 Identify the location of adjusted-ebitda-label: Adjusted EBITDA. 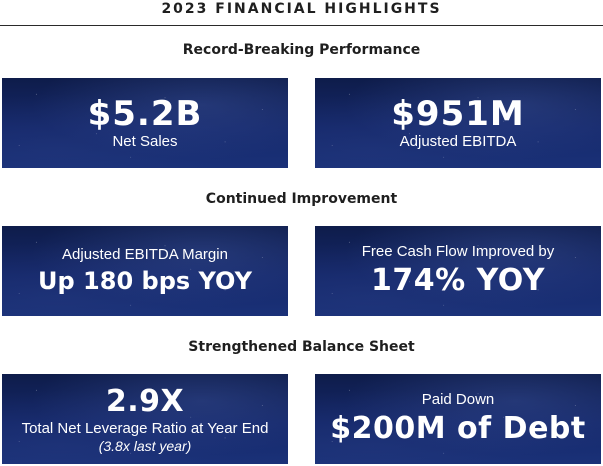
(458, 141).